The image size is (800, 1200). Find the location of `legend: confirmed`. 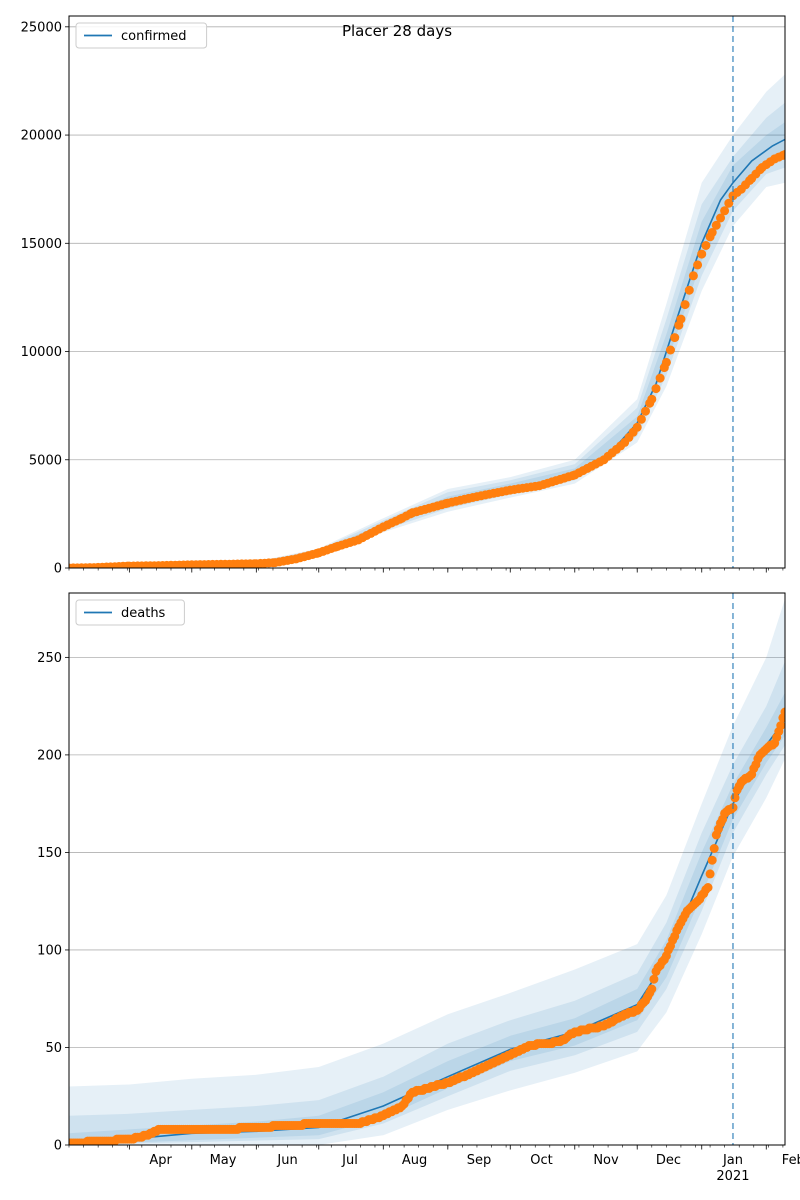

legend: confirmed is located at coordinates (141, 35).